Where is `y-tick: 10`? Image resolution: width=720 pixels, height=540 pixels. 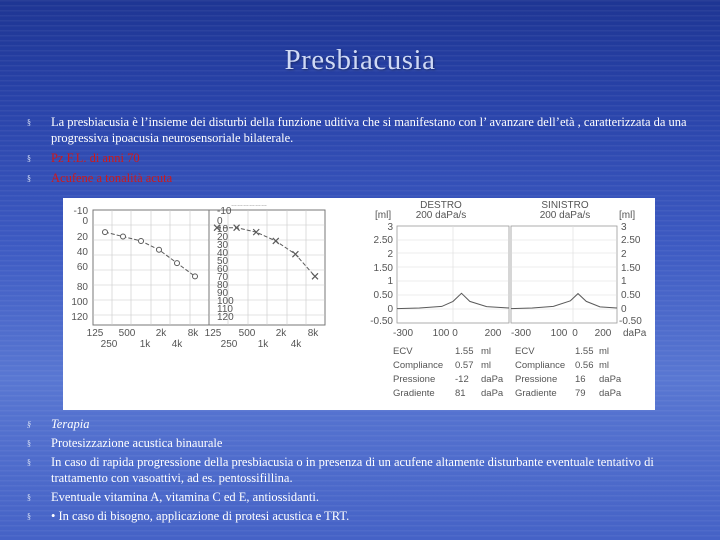 y-tick: 10 is located at coordinates (223, 229).